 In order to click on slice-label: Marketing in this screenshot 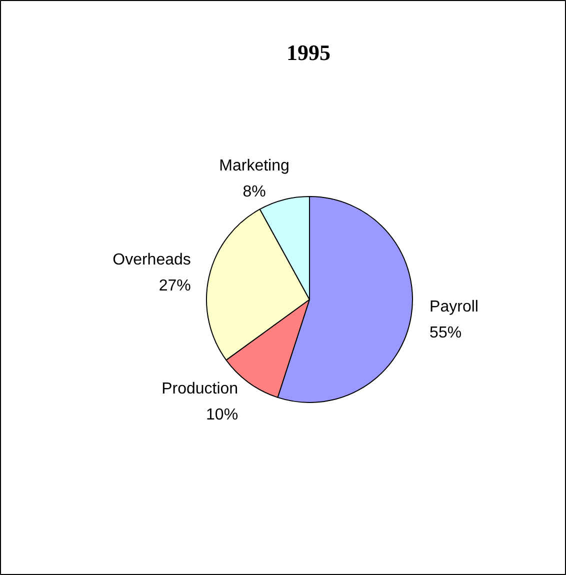, I will do `click(254, 165)`.